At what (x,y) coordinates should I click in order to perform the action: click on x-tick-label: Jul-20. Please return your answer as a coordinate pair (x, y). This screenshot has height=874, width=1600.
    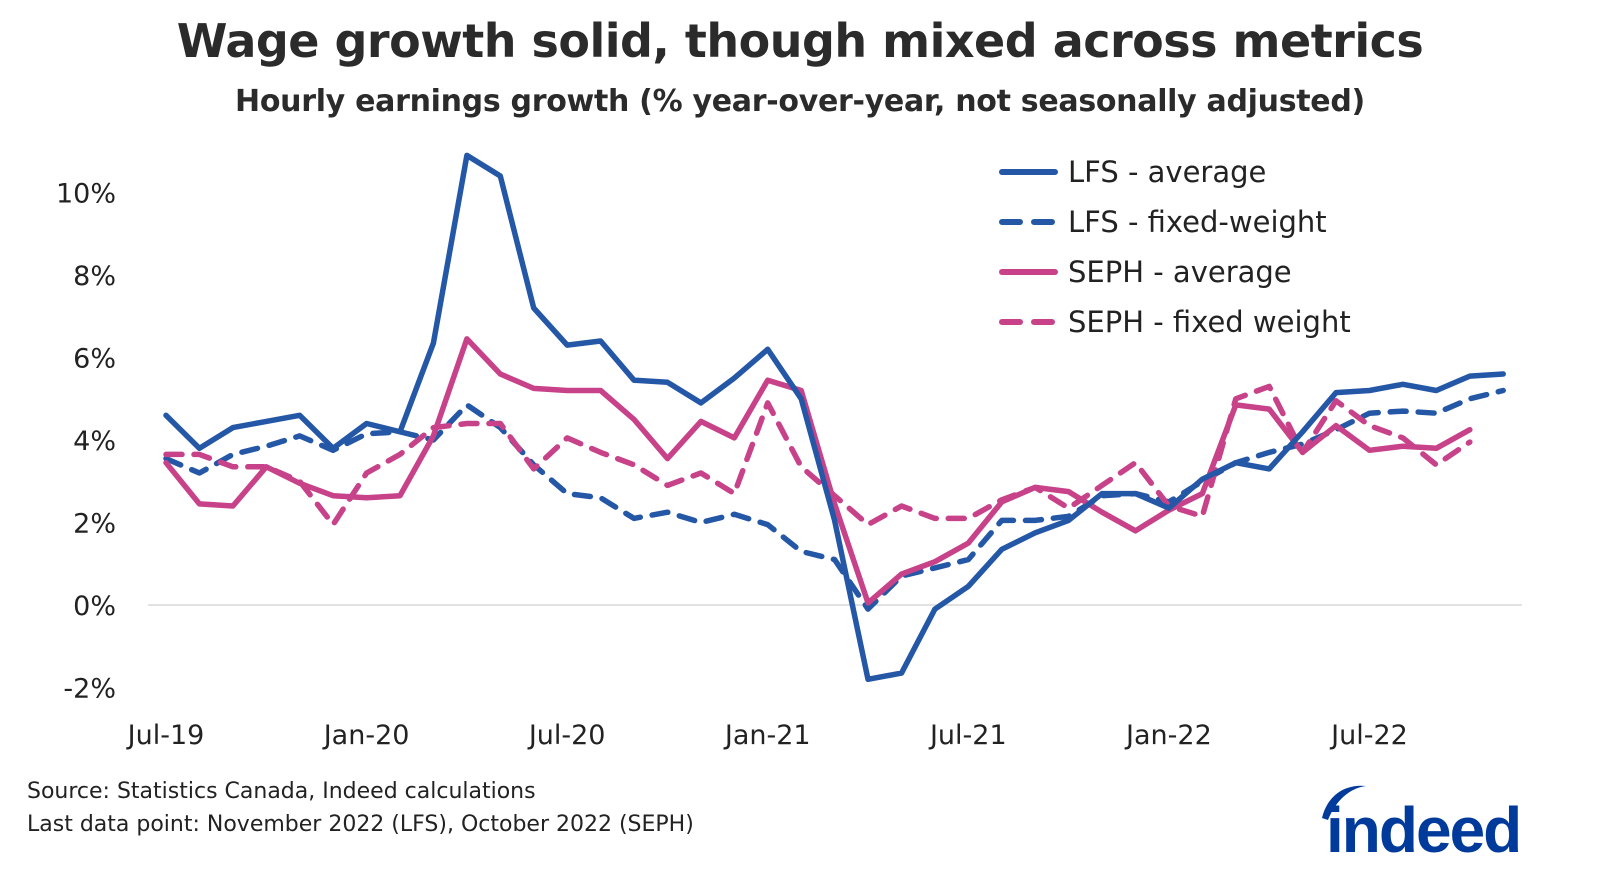
    Looking at the image, I should click on (566, 735).